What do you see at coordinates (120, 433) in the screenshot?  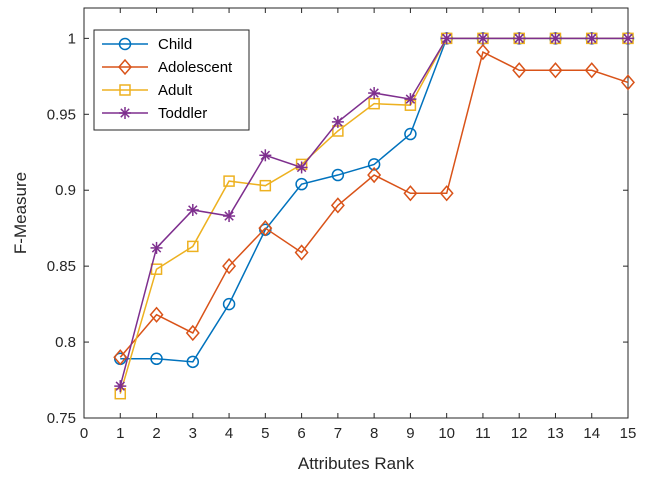 I see `x-tick-label: 1` at bounding box center [120, 433].